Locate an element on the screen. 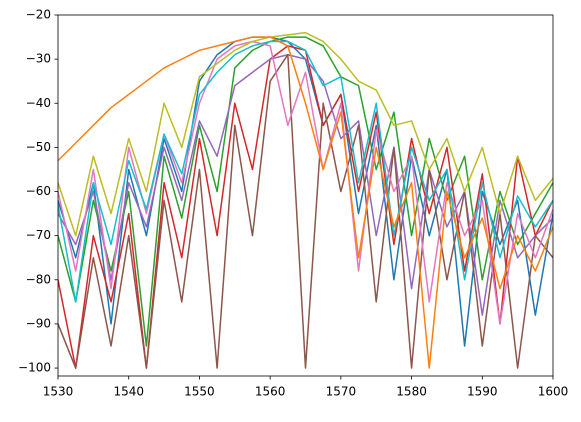  x-tick-label: 1590 is located at coordinates (482, 392).